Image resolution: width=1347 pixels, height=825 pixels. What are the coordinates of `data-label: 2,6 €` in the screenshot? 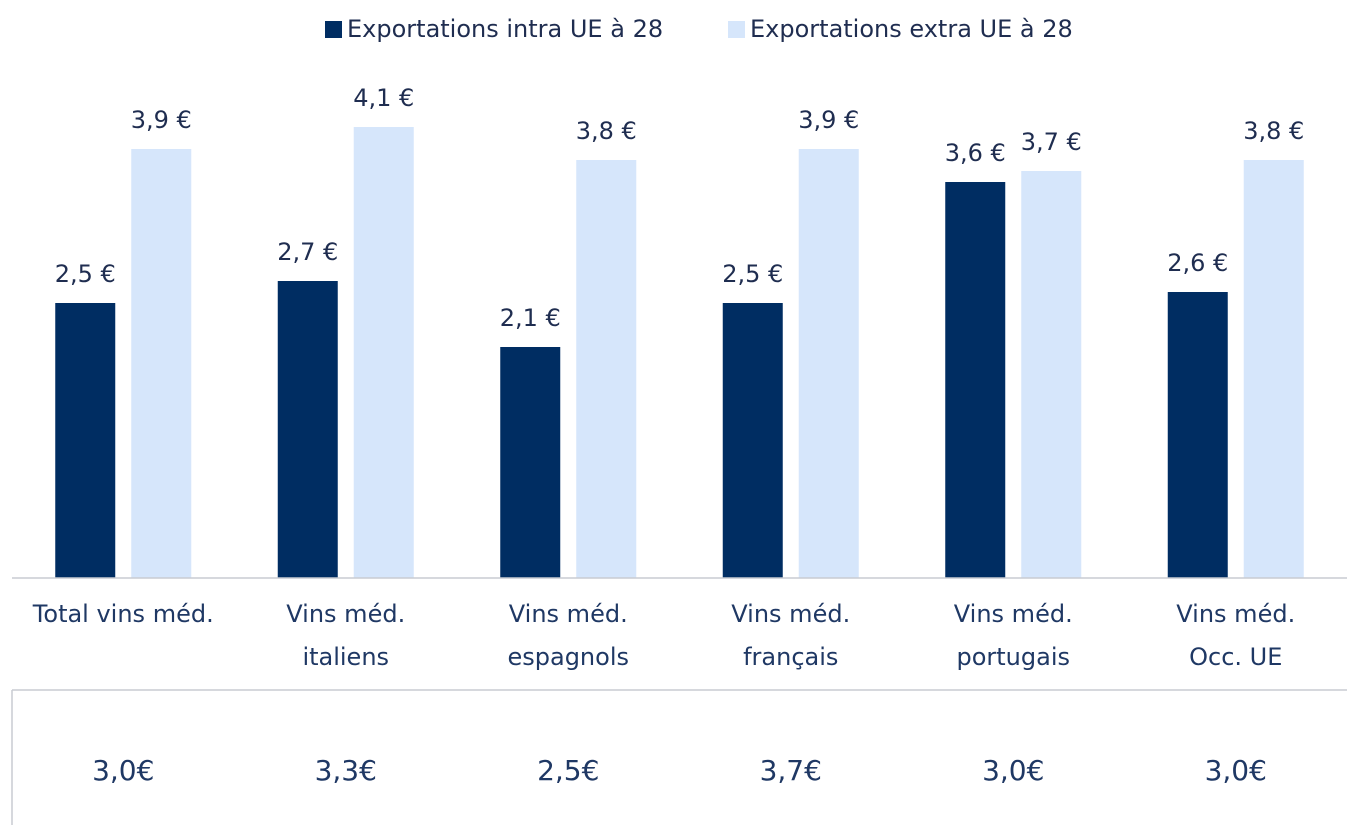 It's located at (1197, 263).